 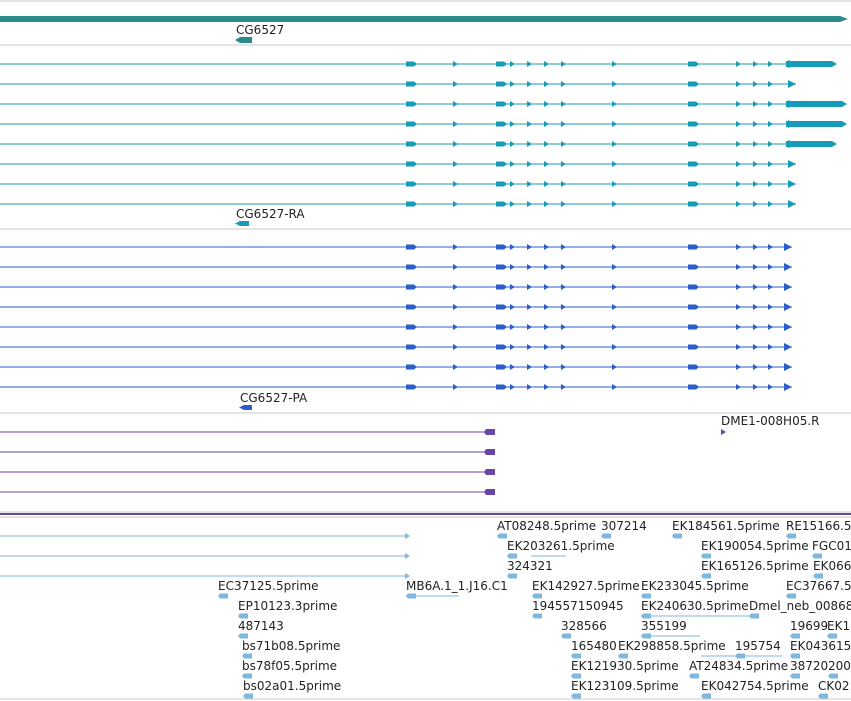 What do you see at coordinates (625, 686) in the screenshot?
I see `est-label: EK123109.5prime` at bounding box center [625, 686].